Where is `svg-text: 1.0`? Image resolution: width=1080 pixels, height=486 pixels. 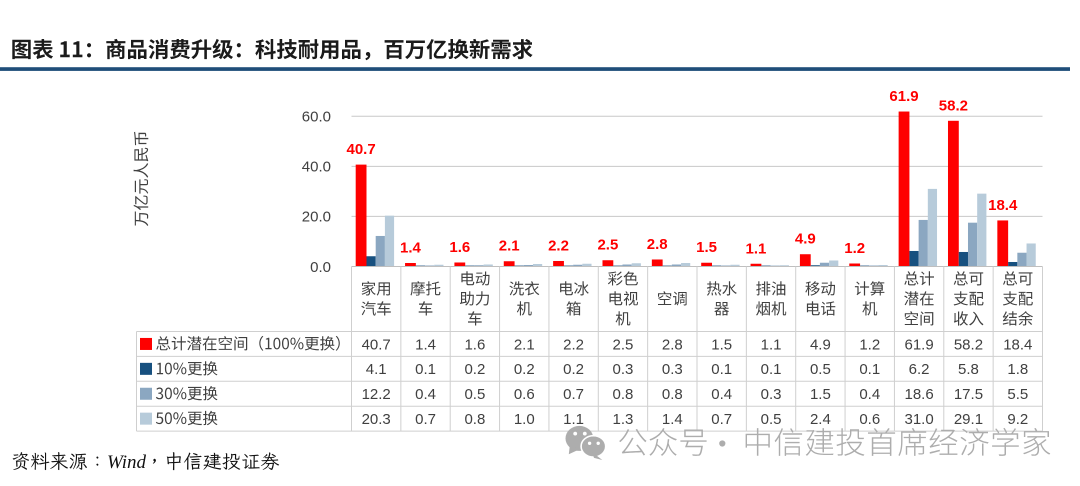 svg-text: 1.0 is located at coordinates (524, 419).